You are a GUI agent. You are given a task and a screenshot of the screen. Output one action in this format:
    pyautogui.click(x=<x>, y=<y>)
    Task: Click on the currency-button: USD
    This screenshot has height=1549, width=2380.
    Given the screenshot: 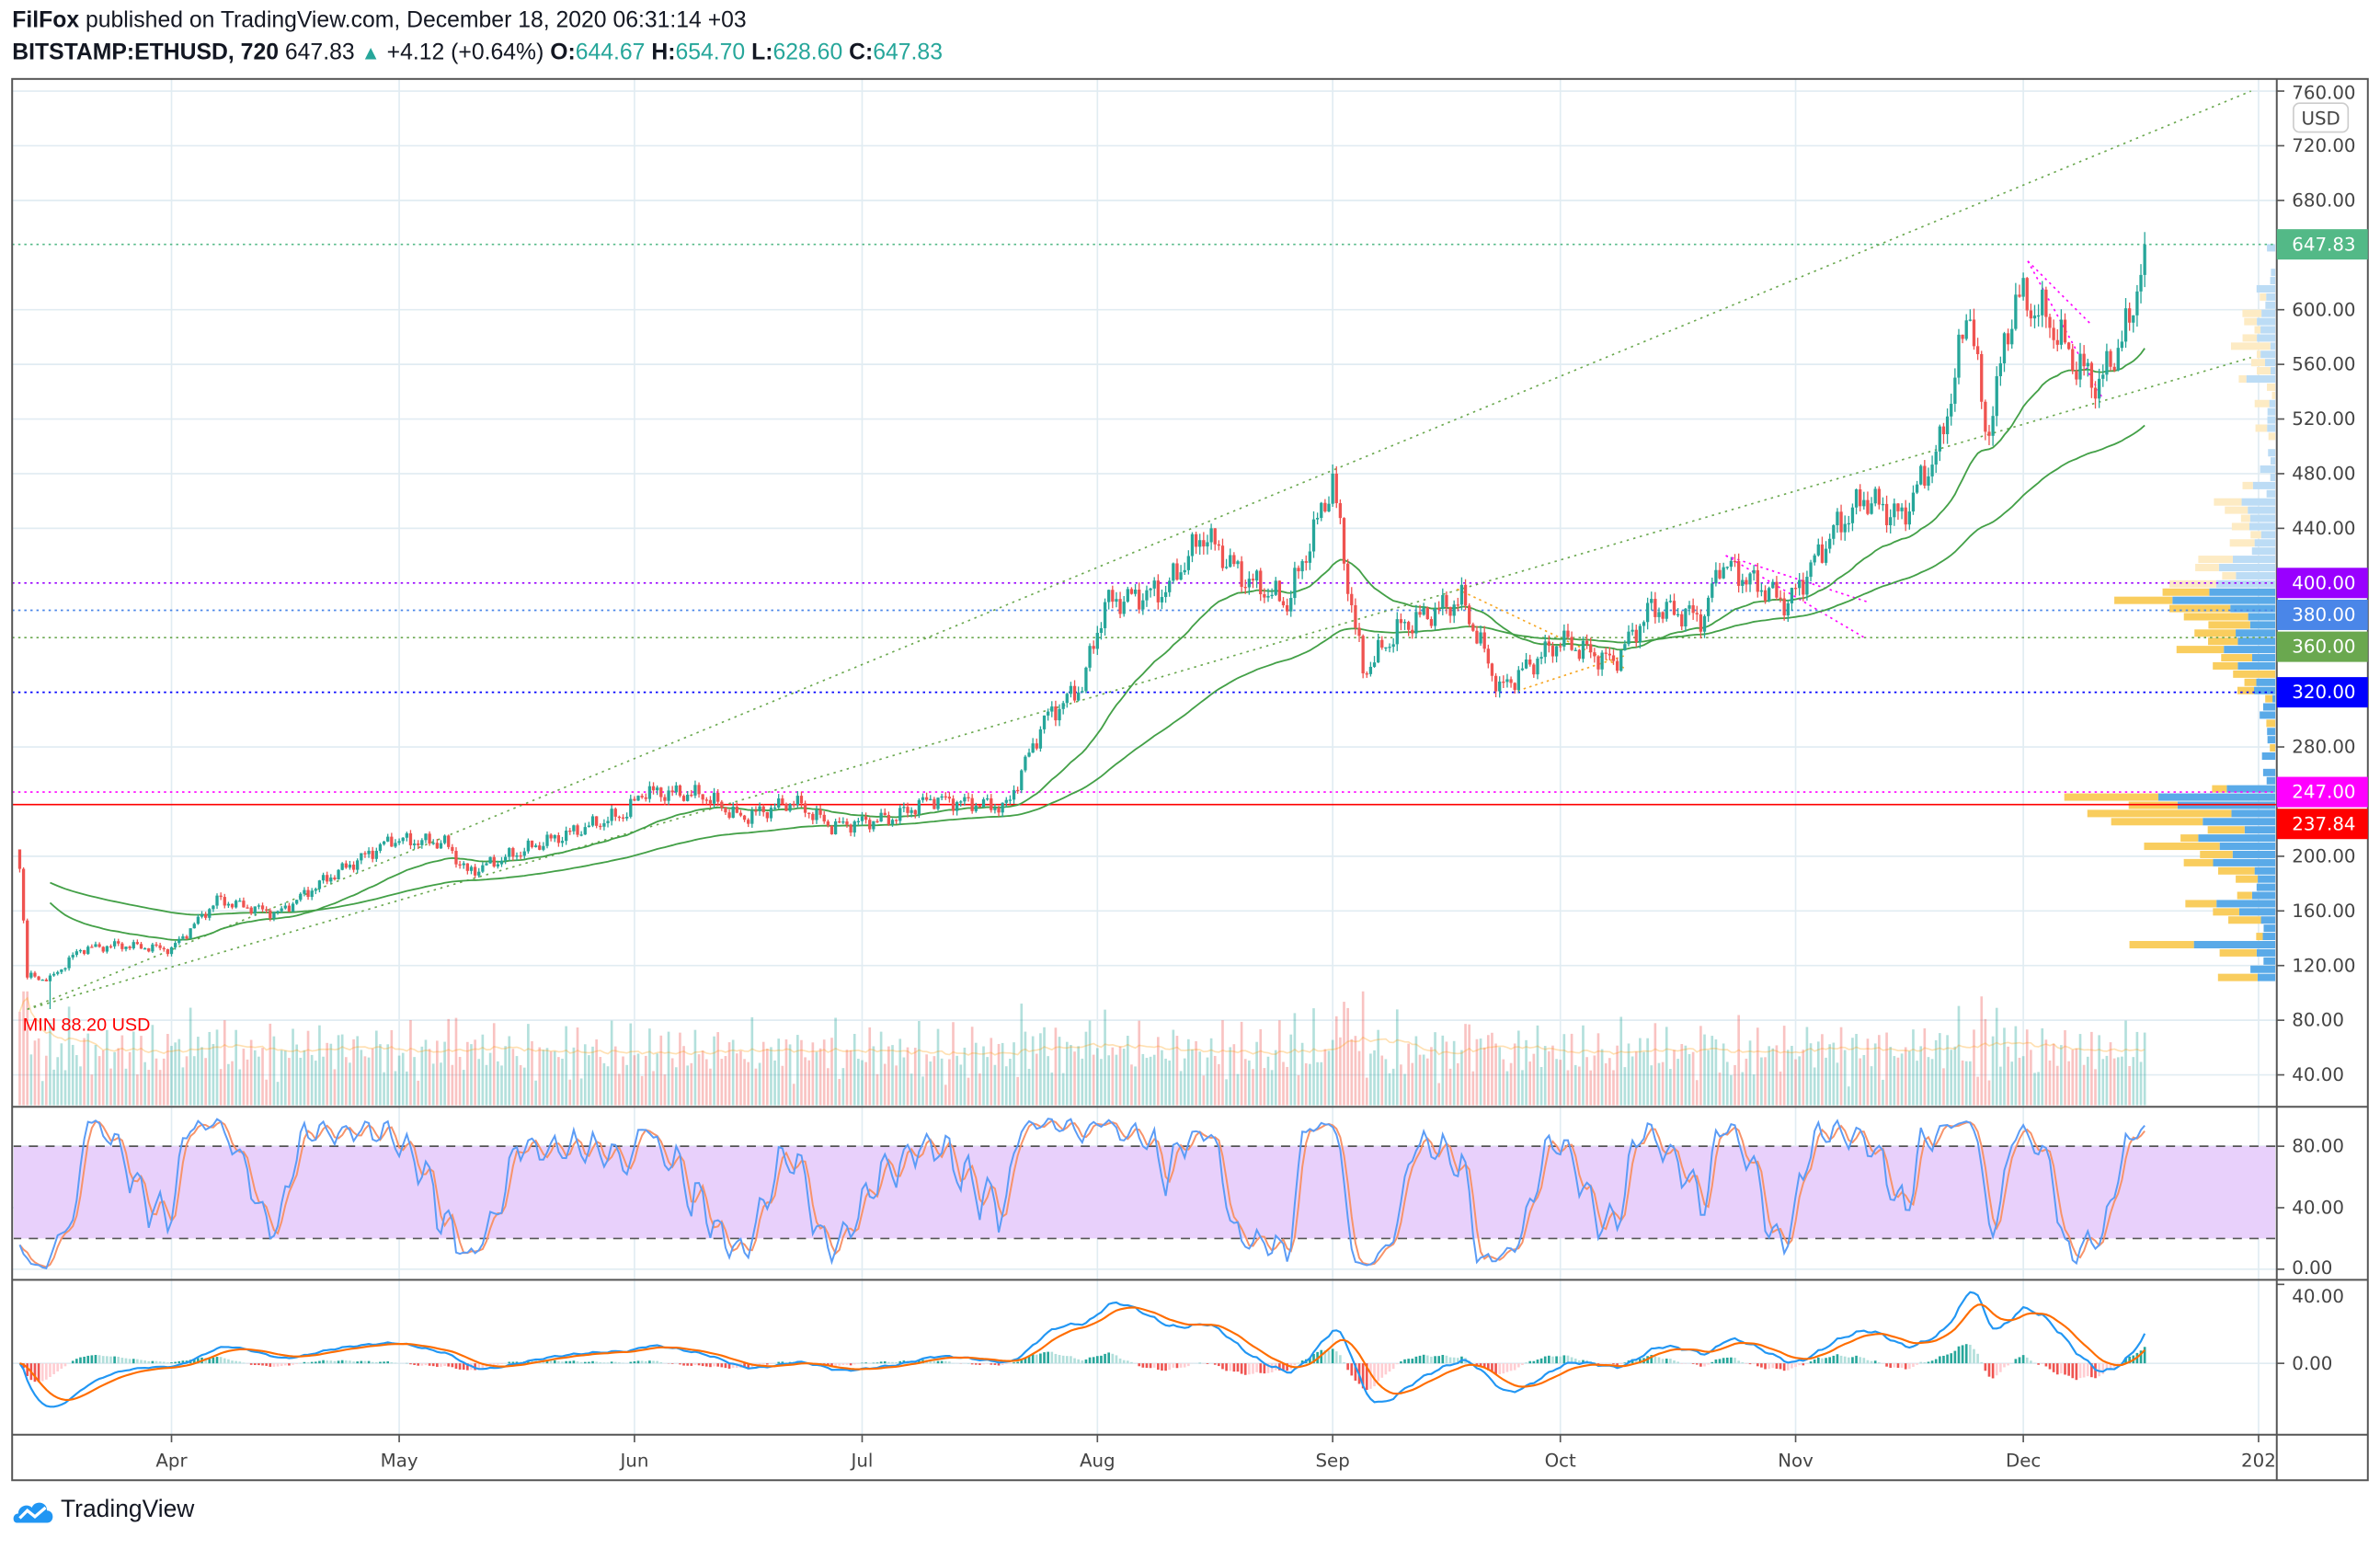 What is the action you would take?
    pyautogui.click(x=2321, y=118)
    